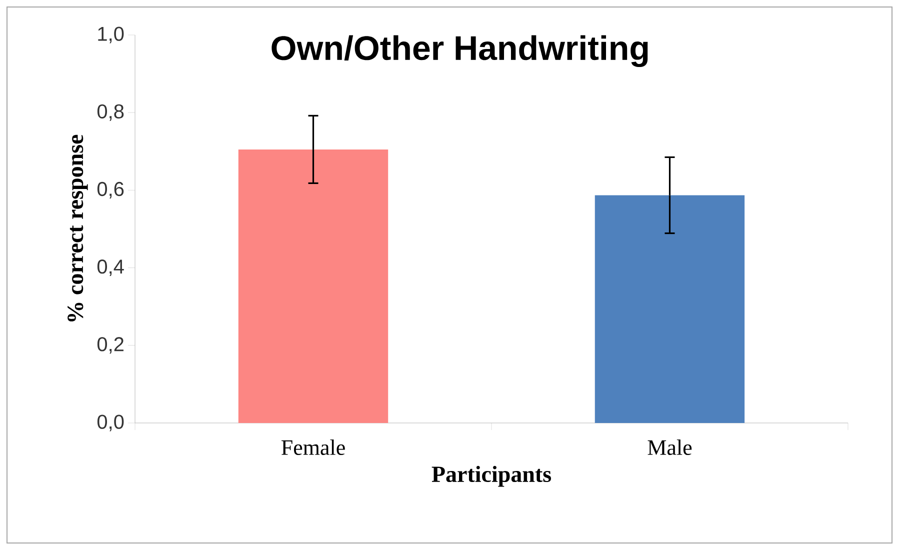  I want to click on x-tick-label: Male, so click(670, 448).